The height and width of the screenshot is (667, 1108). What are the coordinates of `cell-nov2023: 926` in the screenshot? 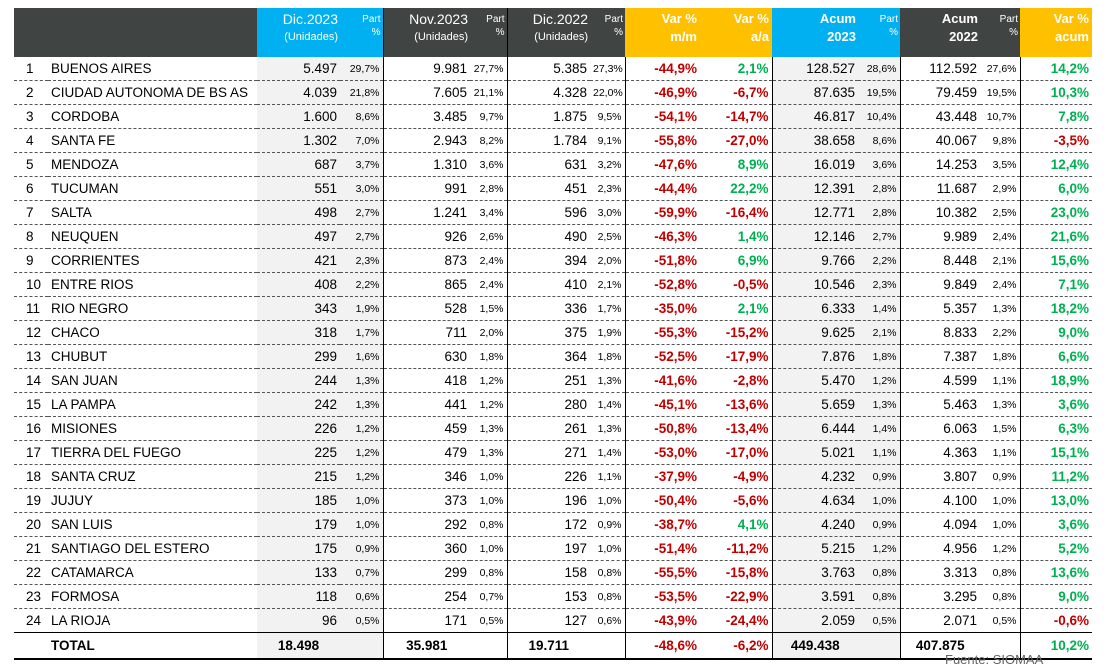 It's located at (426, 236).